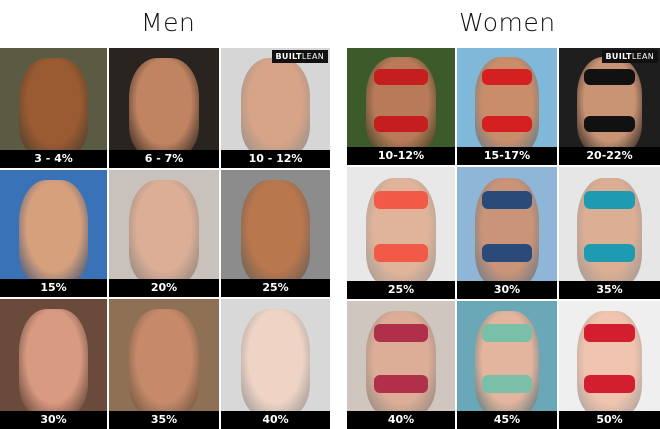 This screenshot has height=429, width=660. I want to click on women-photo-card: 25%, so click(401, 233).